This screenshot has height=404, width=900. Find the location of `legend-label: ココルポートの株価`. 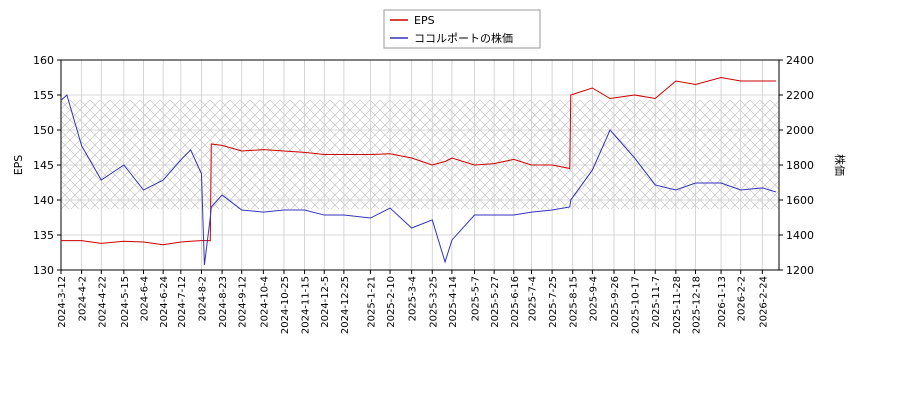

legend-label: ココルポートの株価 is located at coordinates (463, 38).